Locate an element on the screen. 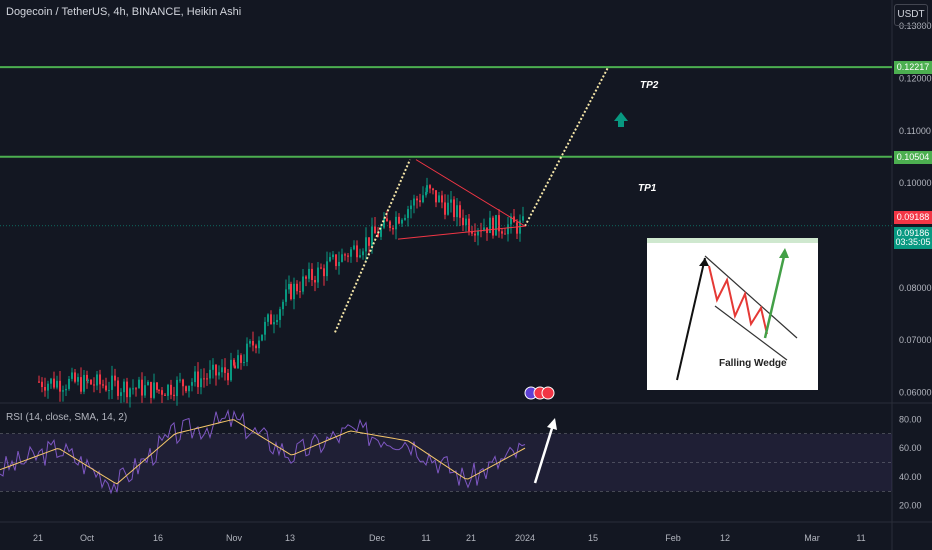 This screenshot has height=550, width=932. price-tick: 0.10000 is located at coordinates (915, 183).